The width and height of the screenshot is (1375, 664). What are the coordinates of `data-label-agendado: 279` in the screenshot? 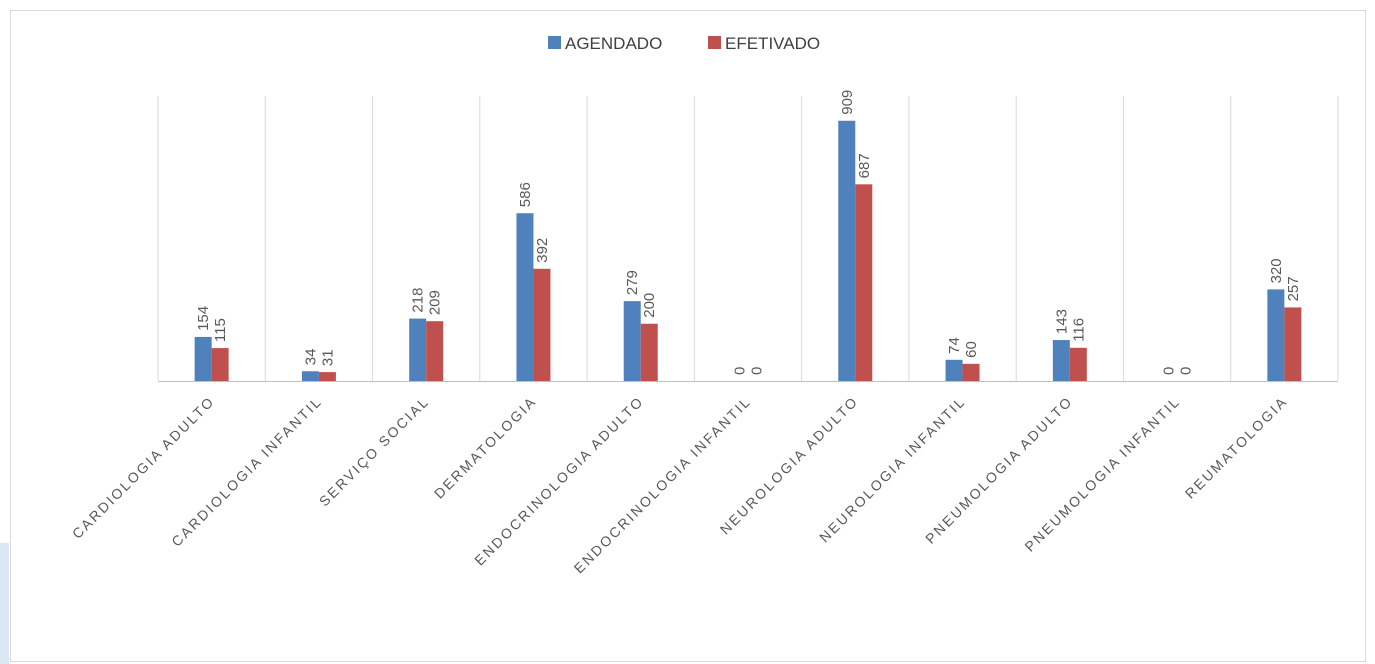 It's located at (632, 282).